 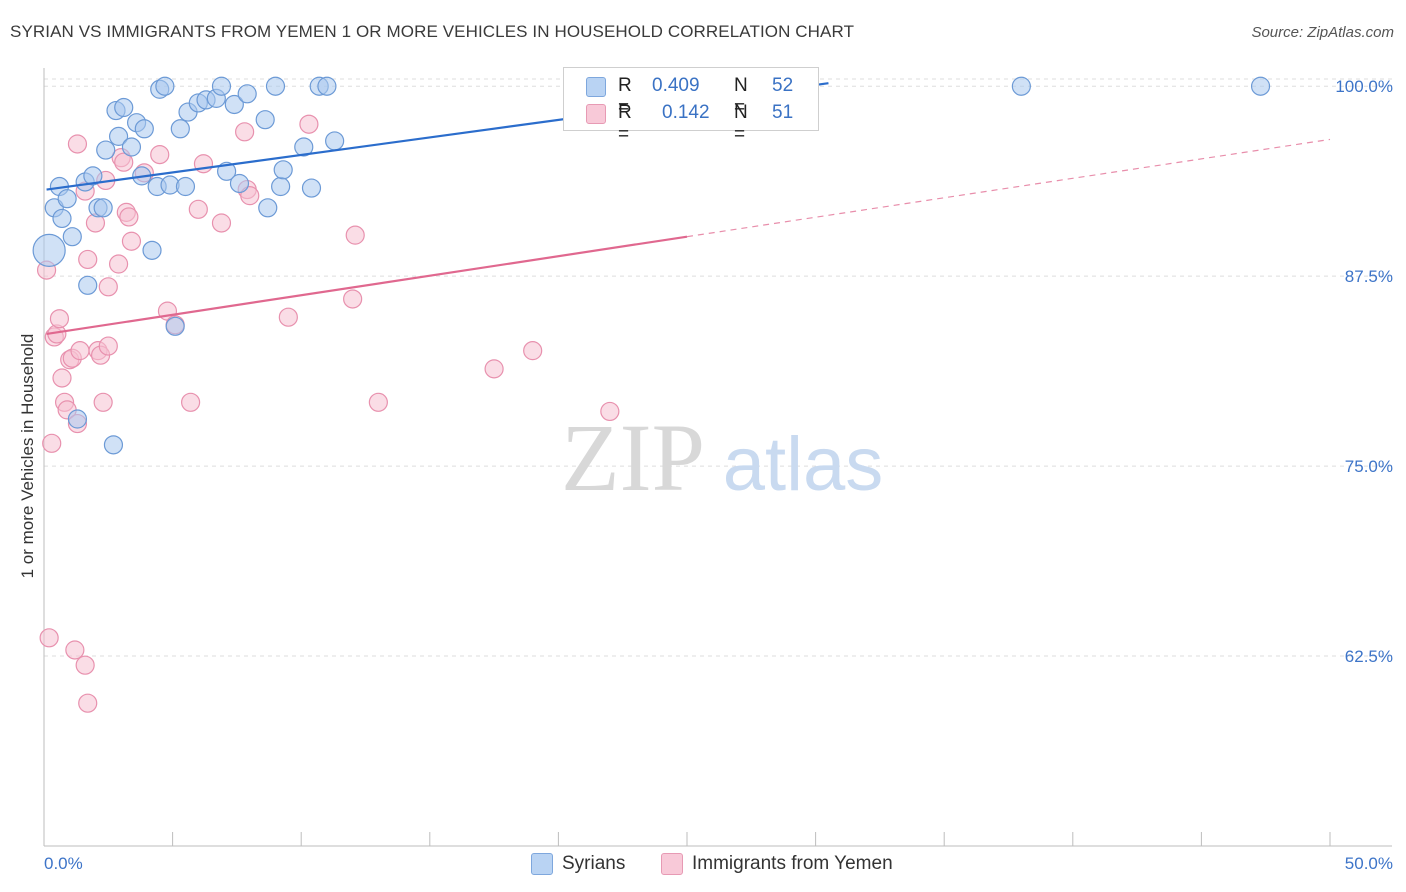 I want to click on watermark-atlas: atlas, so click(x=803, y=464).